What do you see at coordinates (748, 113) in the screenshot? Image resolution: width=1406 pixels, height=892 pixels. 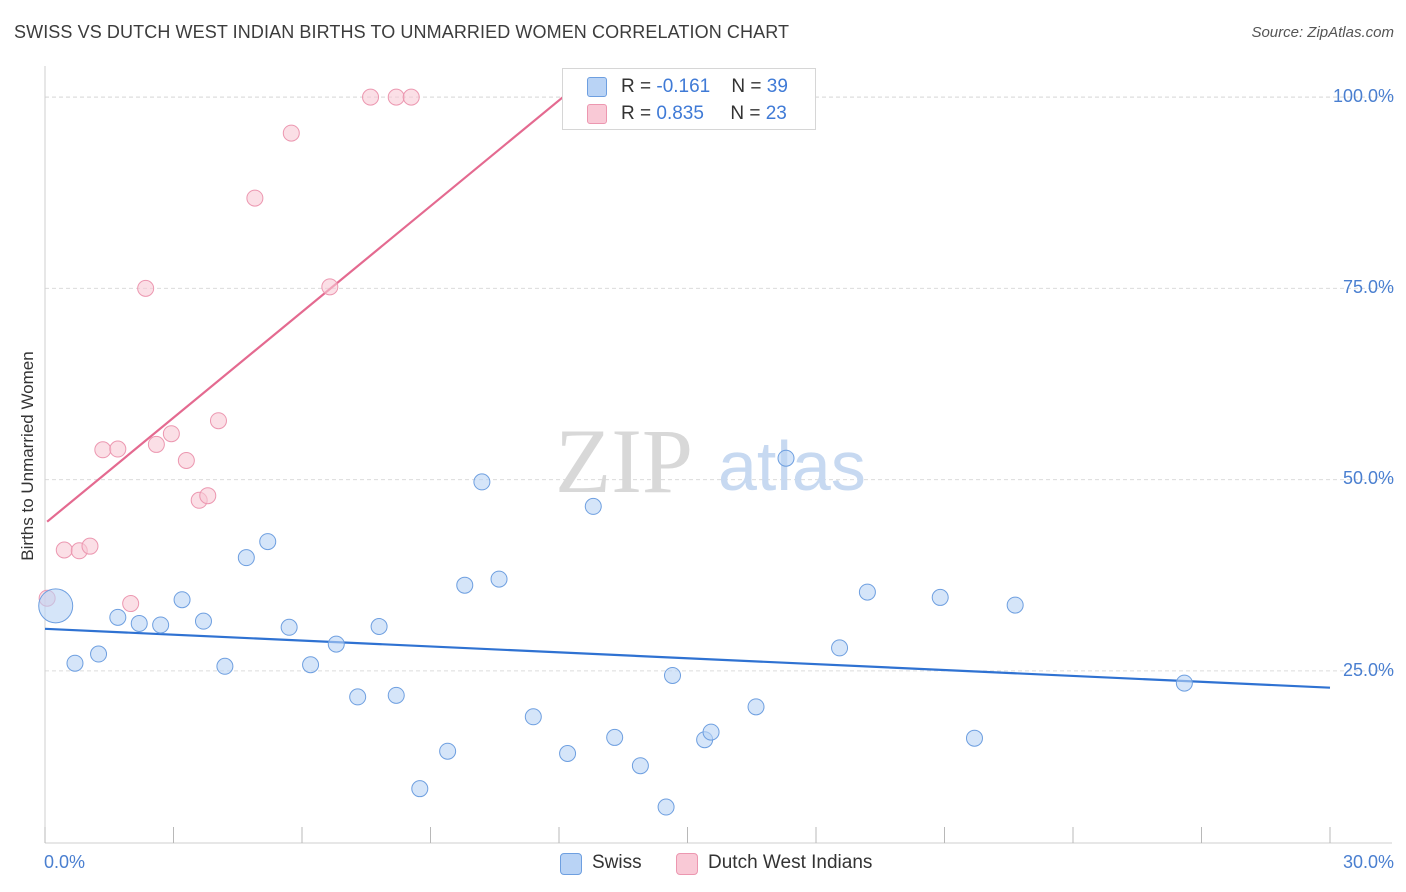 I see `dutch-n-label: N =` at bounding box center [748, 113].